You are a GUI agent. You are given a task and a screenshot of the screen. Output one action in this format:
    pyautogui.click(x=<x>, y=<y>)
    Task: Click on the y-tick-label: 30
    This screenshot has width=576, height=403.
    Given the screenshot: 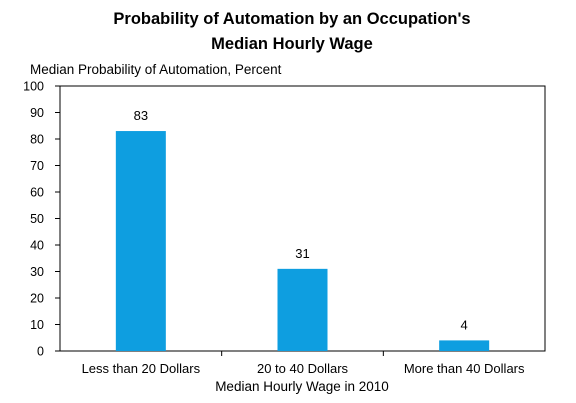 What is the action you would take?
    pyautogui.click(x=37, y=272)
    